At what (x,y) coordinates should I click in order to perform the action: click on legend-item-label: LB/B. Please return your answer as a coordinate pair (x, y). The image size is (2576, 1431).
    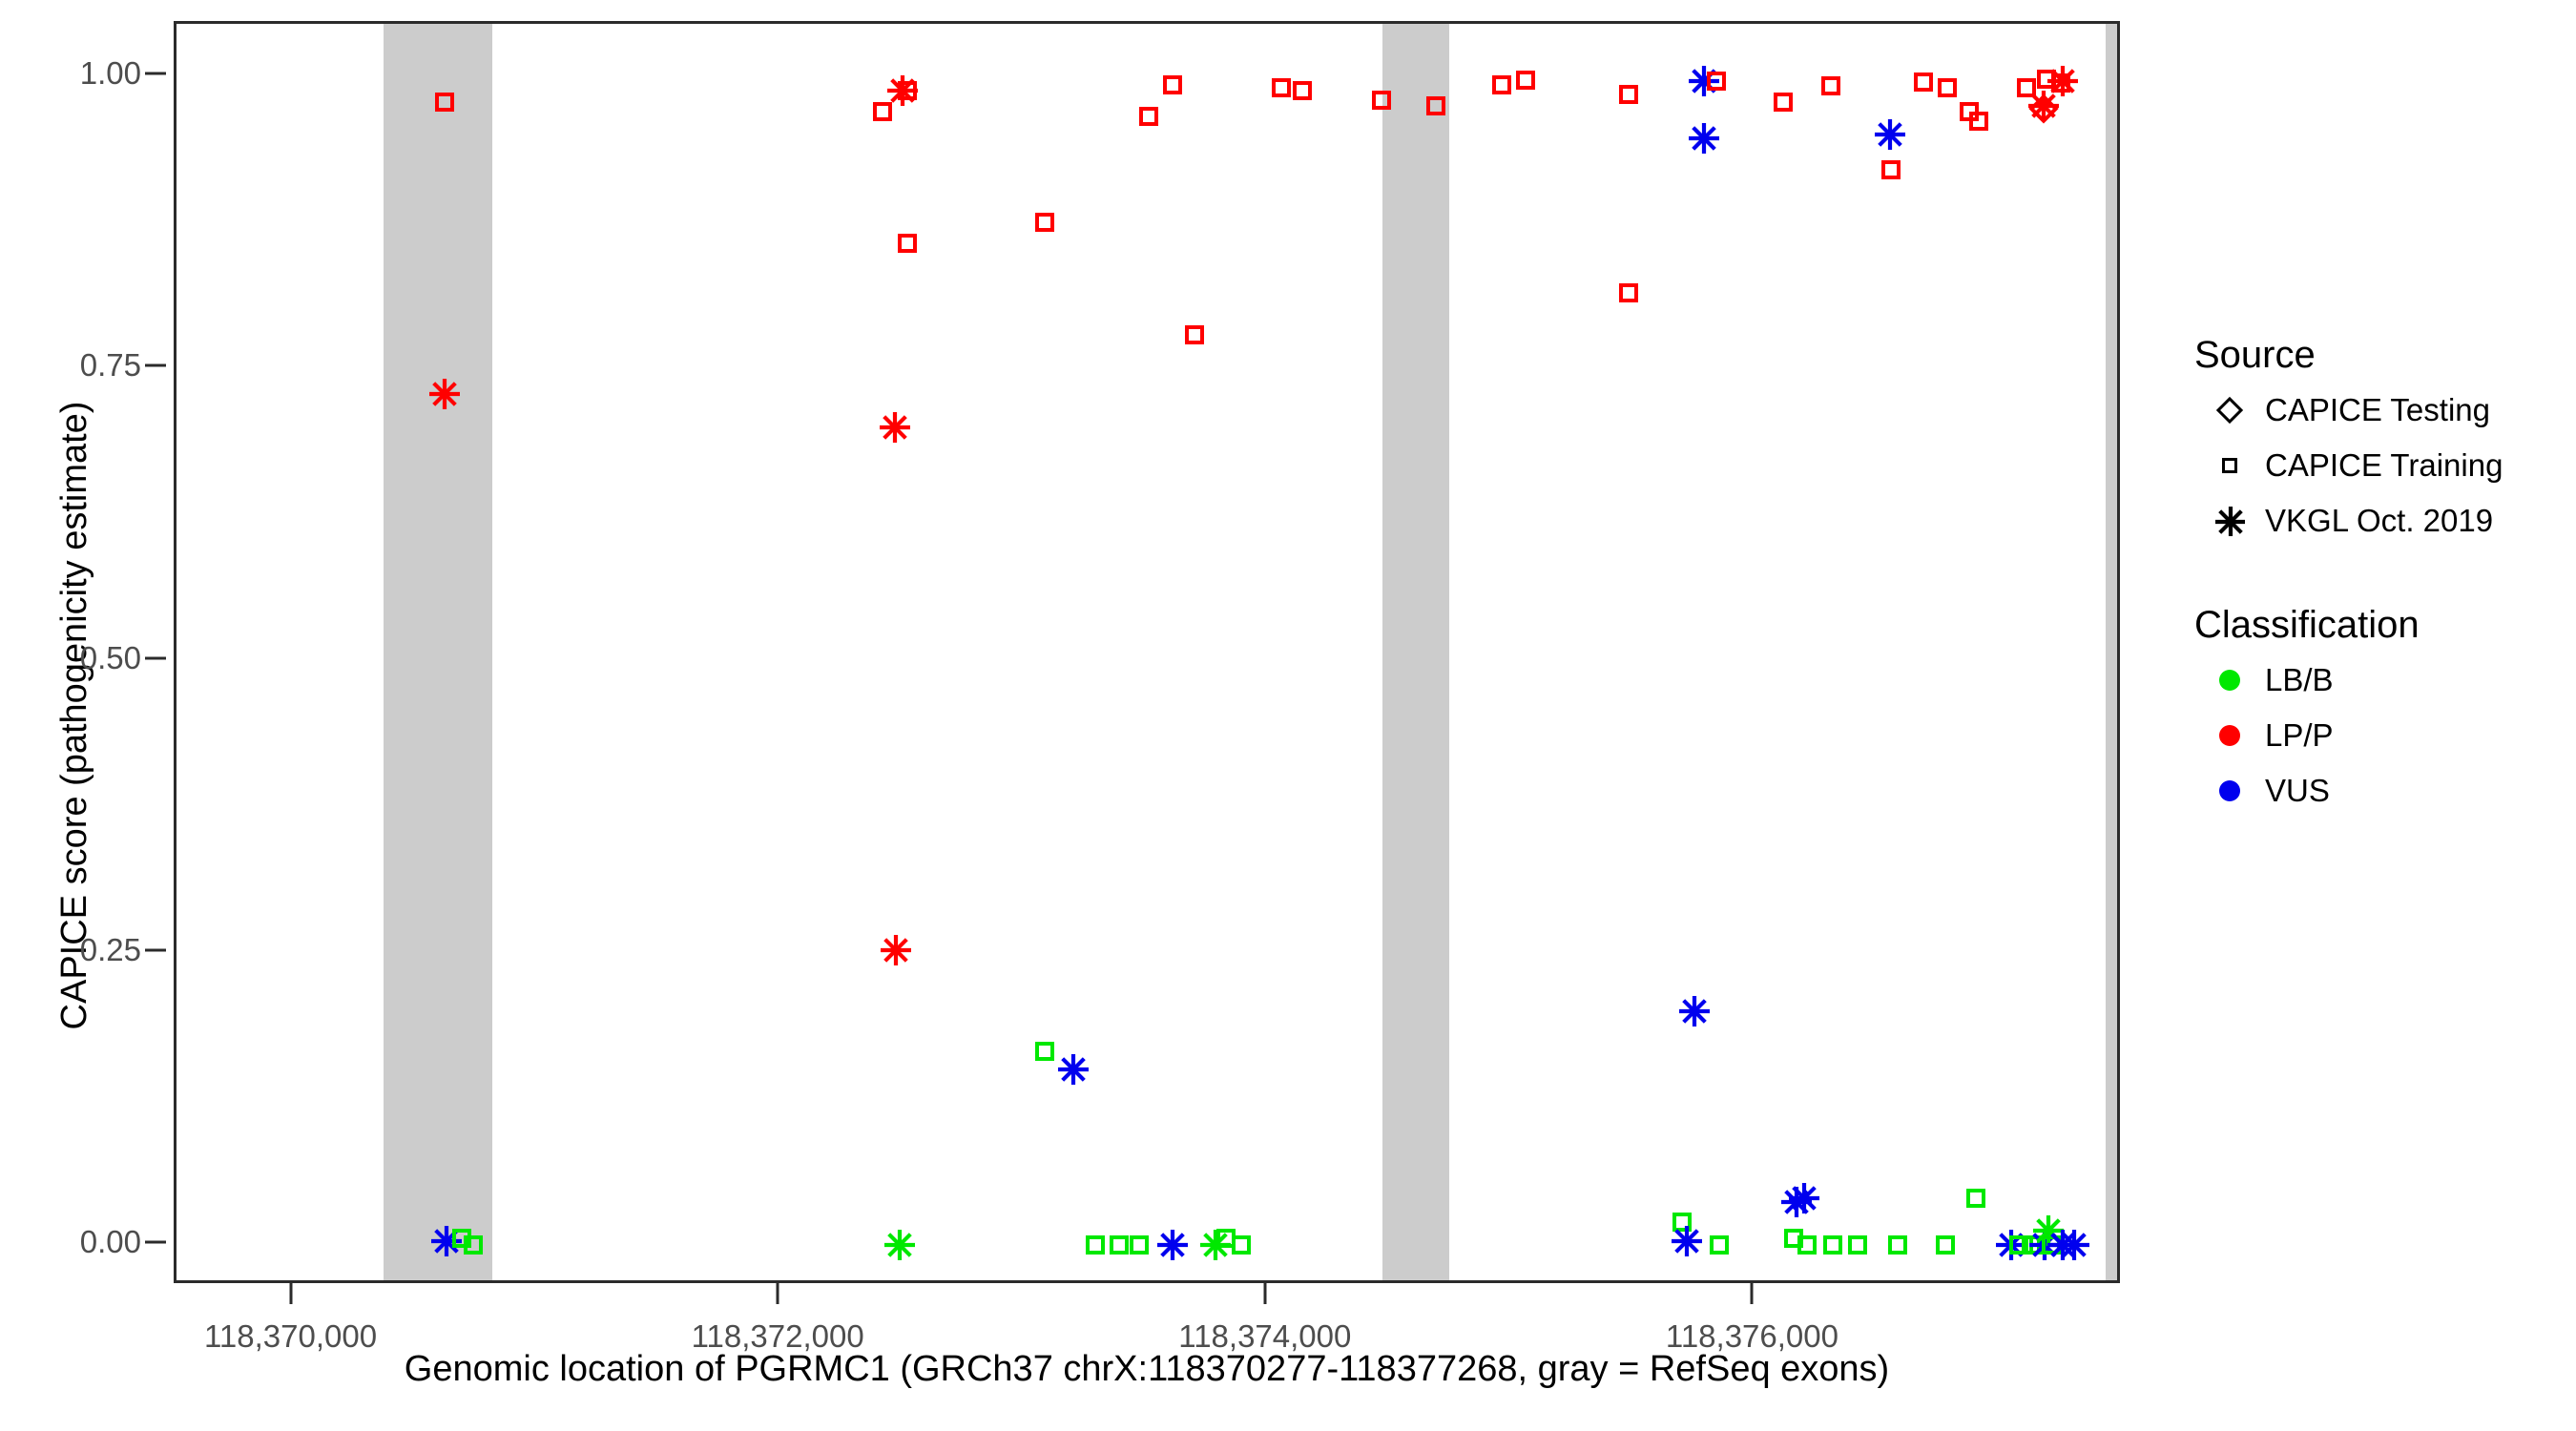
    Looking at the image, I should click on (2299, 680).